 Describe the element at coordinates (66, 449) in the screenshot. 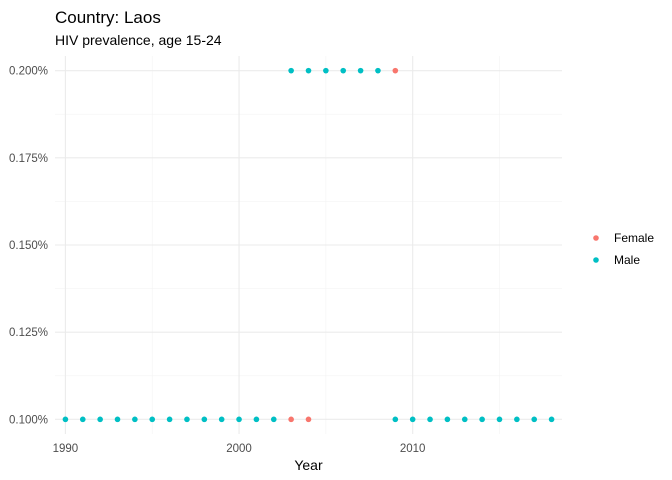

I see `x-tick-label: 1990` at that location.